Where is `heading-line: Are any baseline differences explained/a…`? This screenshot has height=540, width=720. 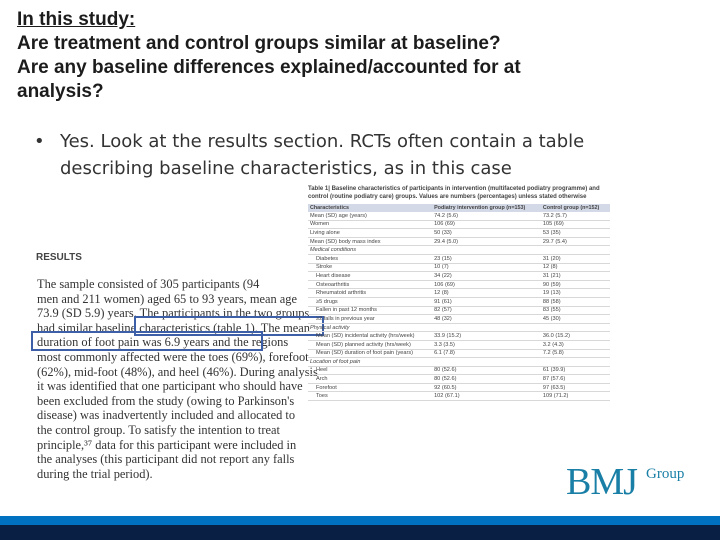 heading-line: Are any baseline differences explained/a… is located at coordinates (269, 67).